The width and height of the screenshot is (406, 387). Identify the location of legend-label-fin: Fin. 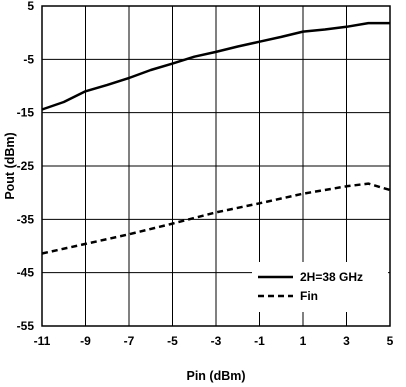
(309, 296).